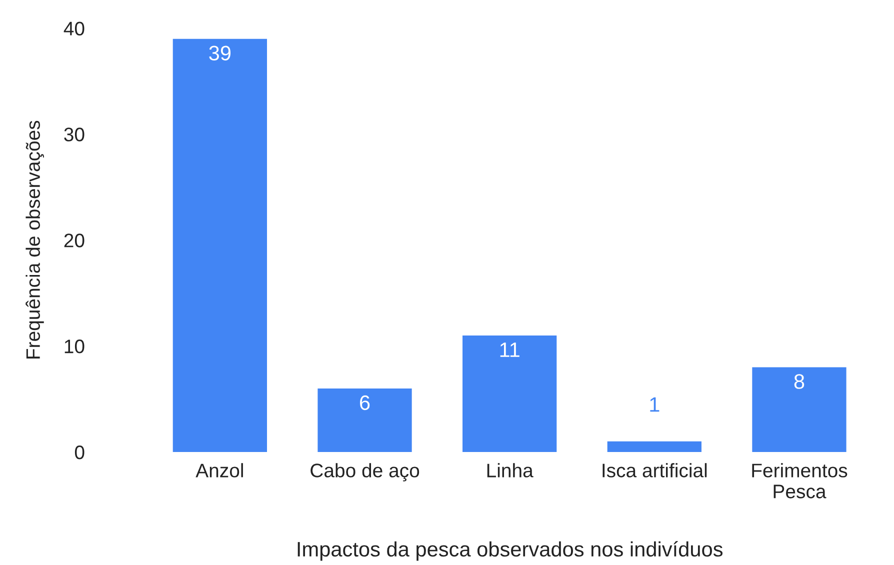  I want to click on data-label: 39, so click(220, 53).